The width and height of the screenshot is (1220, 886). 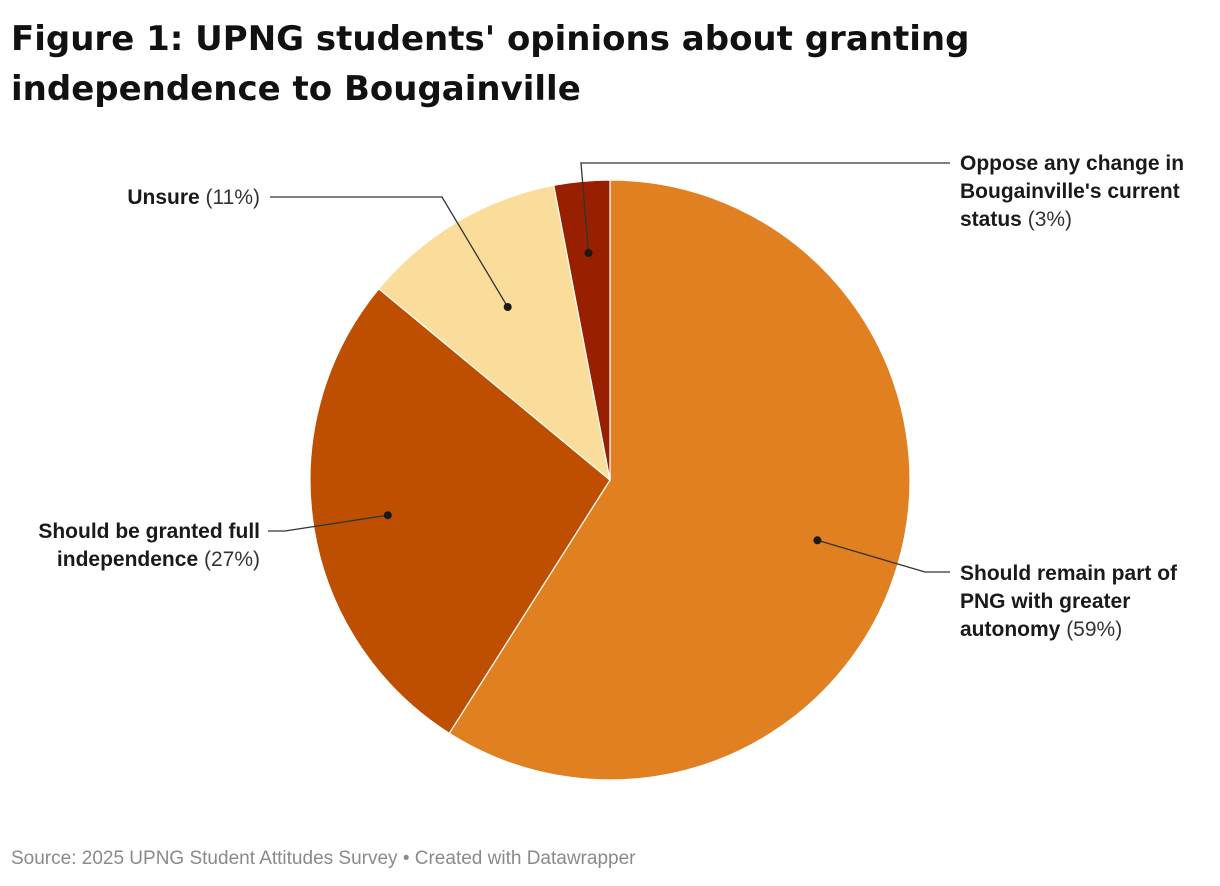 I want to click on pie-slice-oppose-change, so click(x=582, y=330).